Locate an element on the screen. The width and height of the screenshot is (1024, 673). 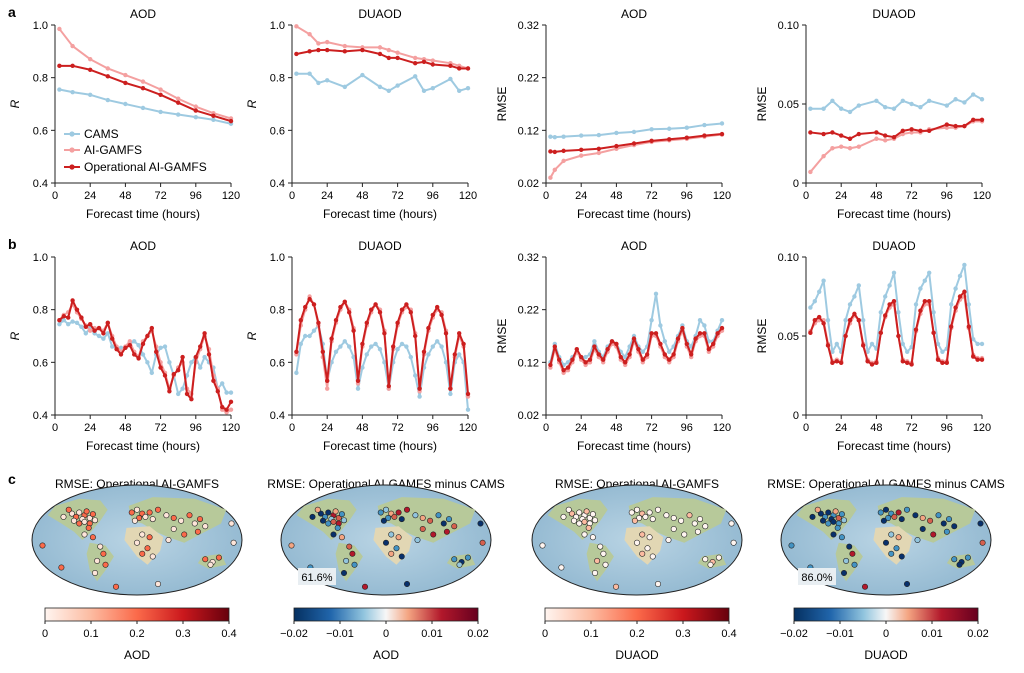
colorbar-tick-label: −0.02 is located at coordinates (294, 634).